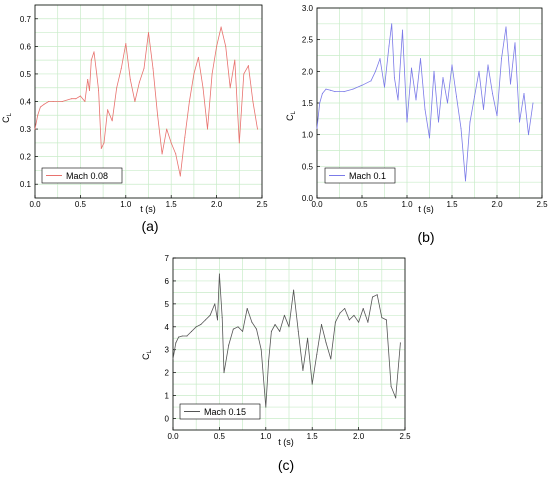 The height and width of the screenshot is (483, 550). I want to click on y-tick-label: 4, so click(167, 327).